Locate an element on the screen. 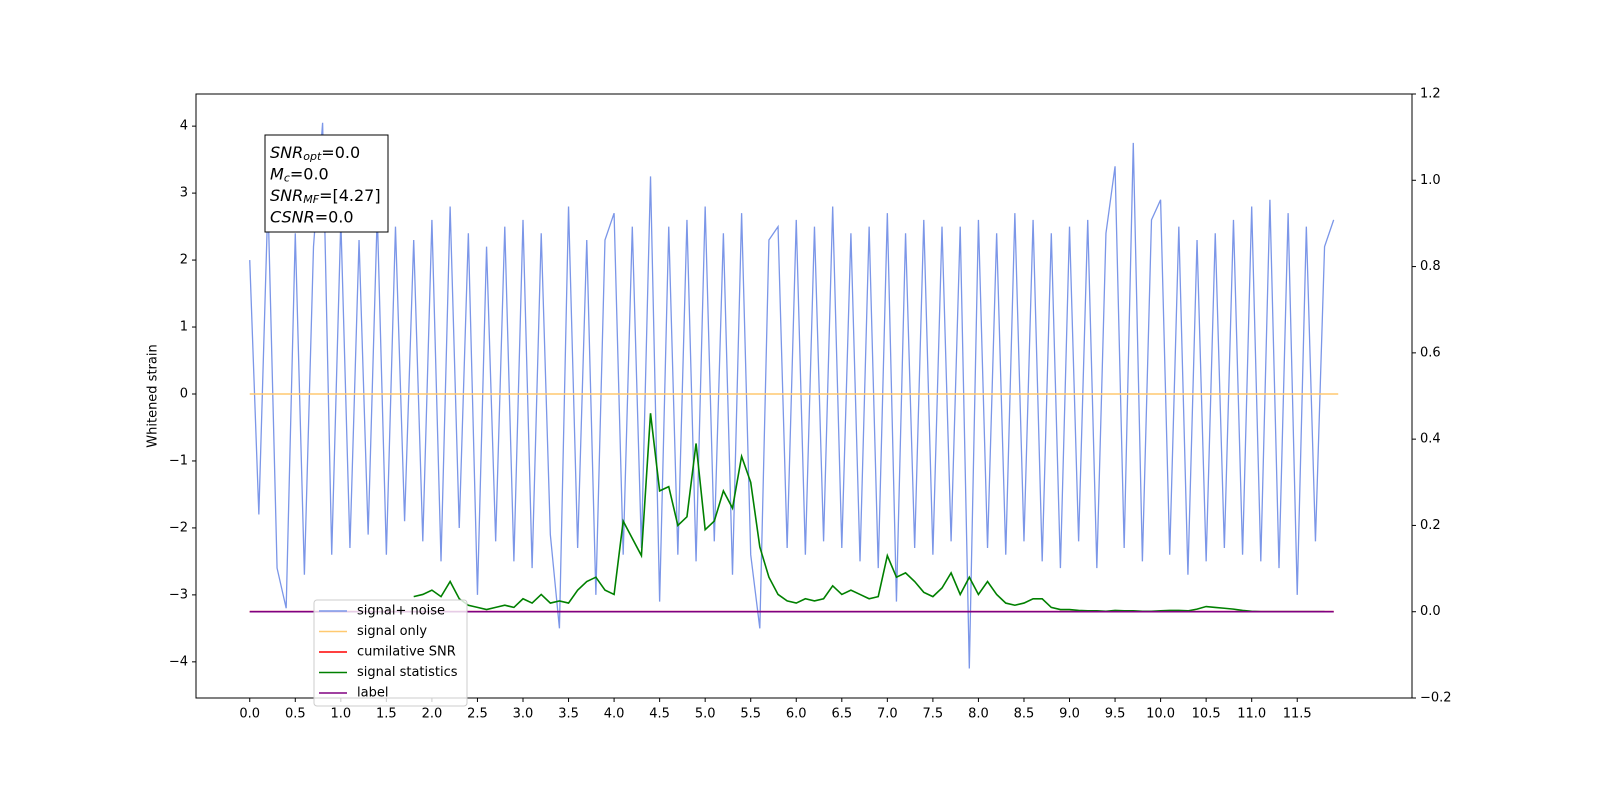  x-tick-label: 9.0 is located at coordinates (1069, 714).